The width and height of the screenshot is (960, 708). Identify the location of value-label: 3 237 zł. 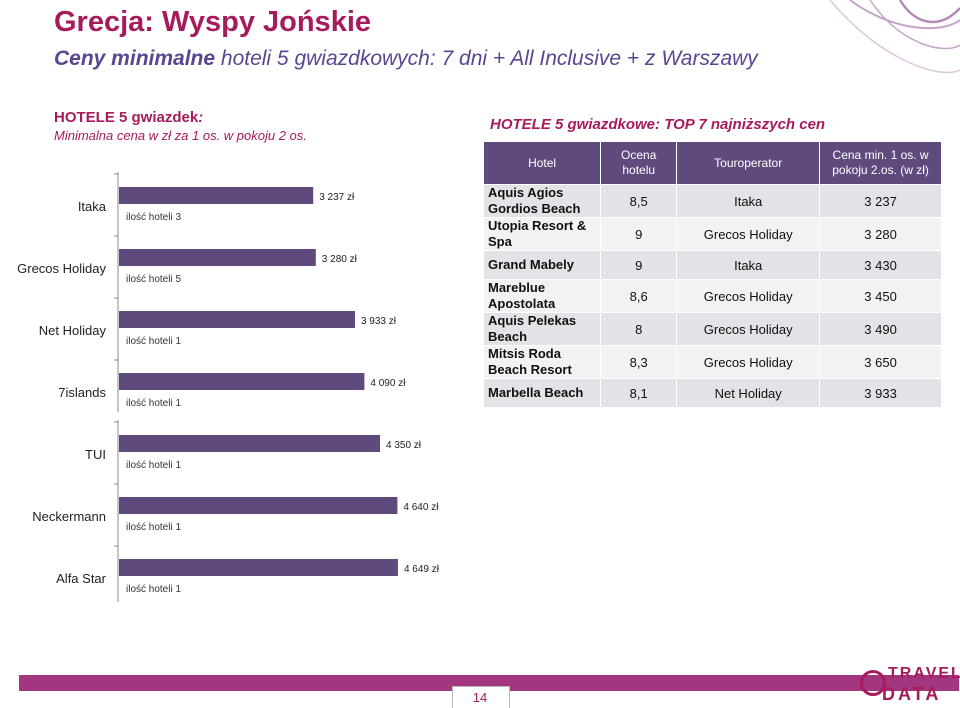
(337, 197).